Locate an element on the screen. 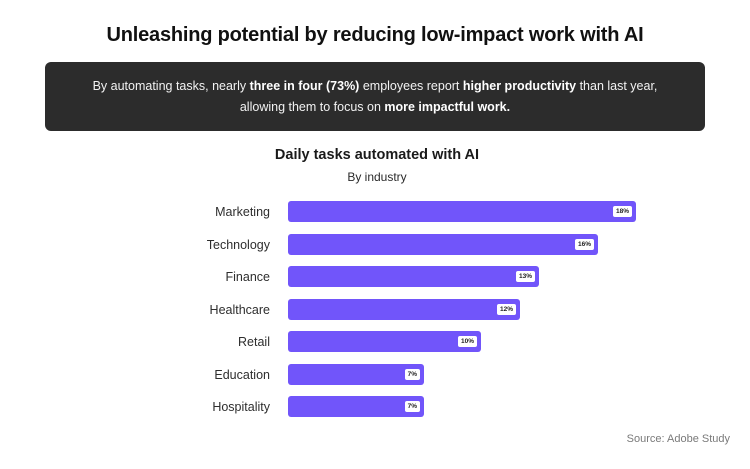 The width and height of the screenshot is (750, 469). value-label: 10% is located at coordinates (467, 341).